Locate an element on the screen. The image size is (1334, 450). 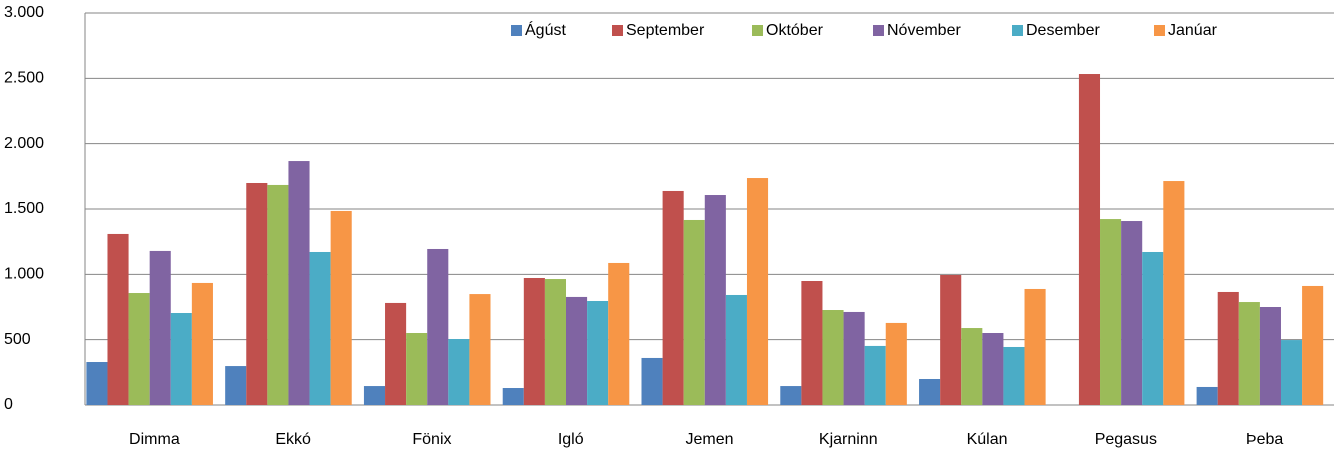
x-tick-label: Pegasus is located at coordinates (1126, 439).